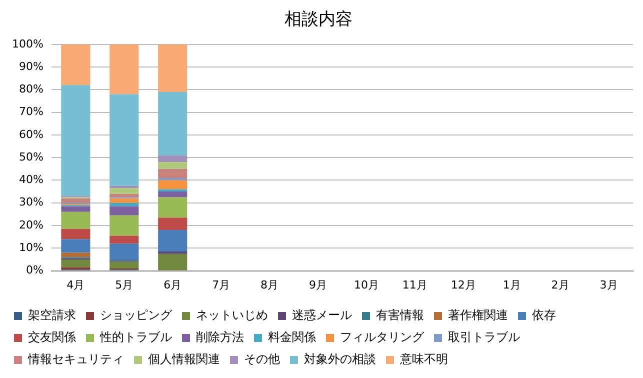  I want to click on y-tick-label: 90%, so click(31, 66).